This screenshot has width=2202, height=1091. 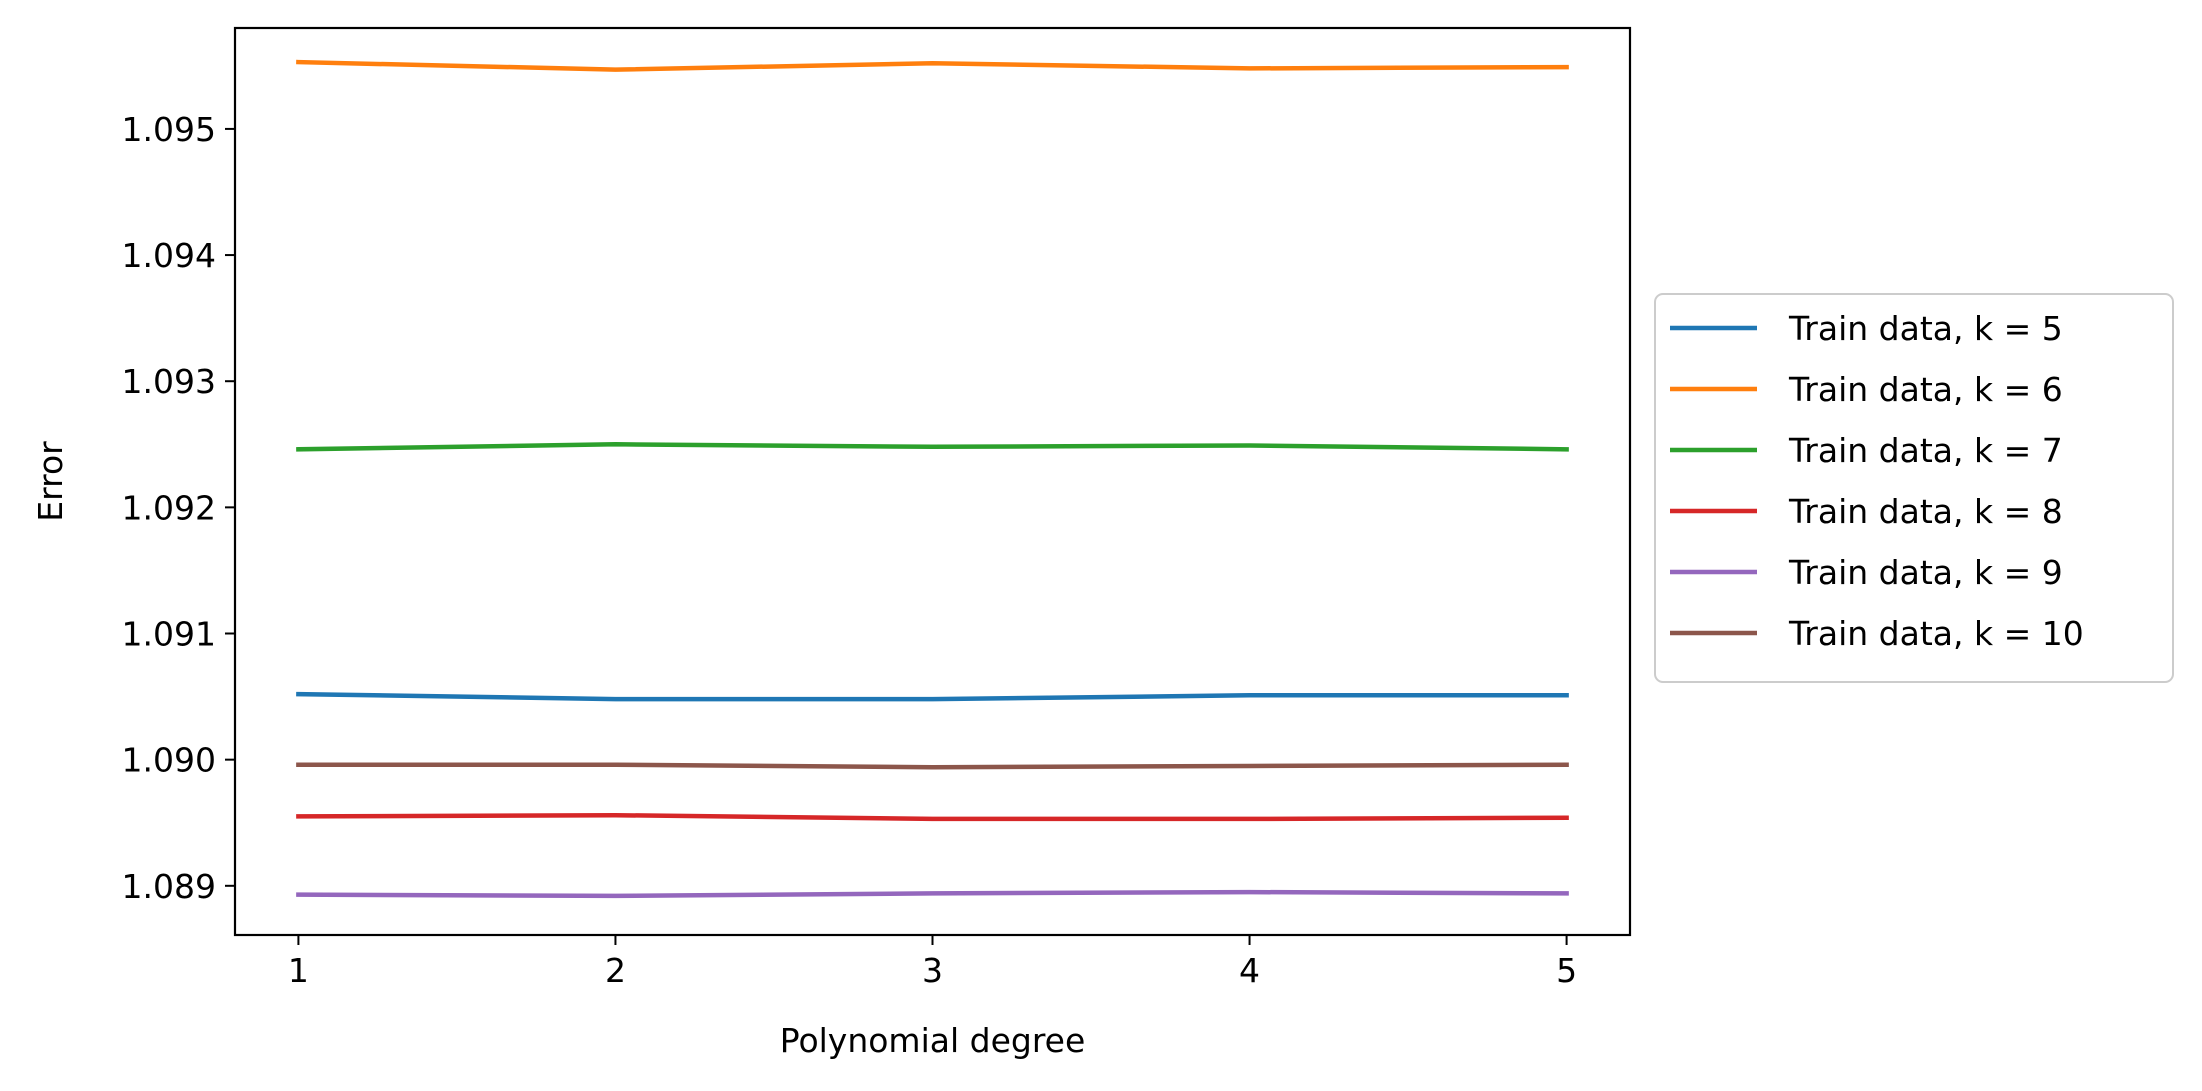 I want to click on legend-item: Train data, k = 10, so click(x=1877, y=633).